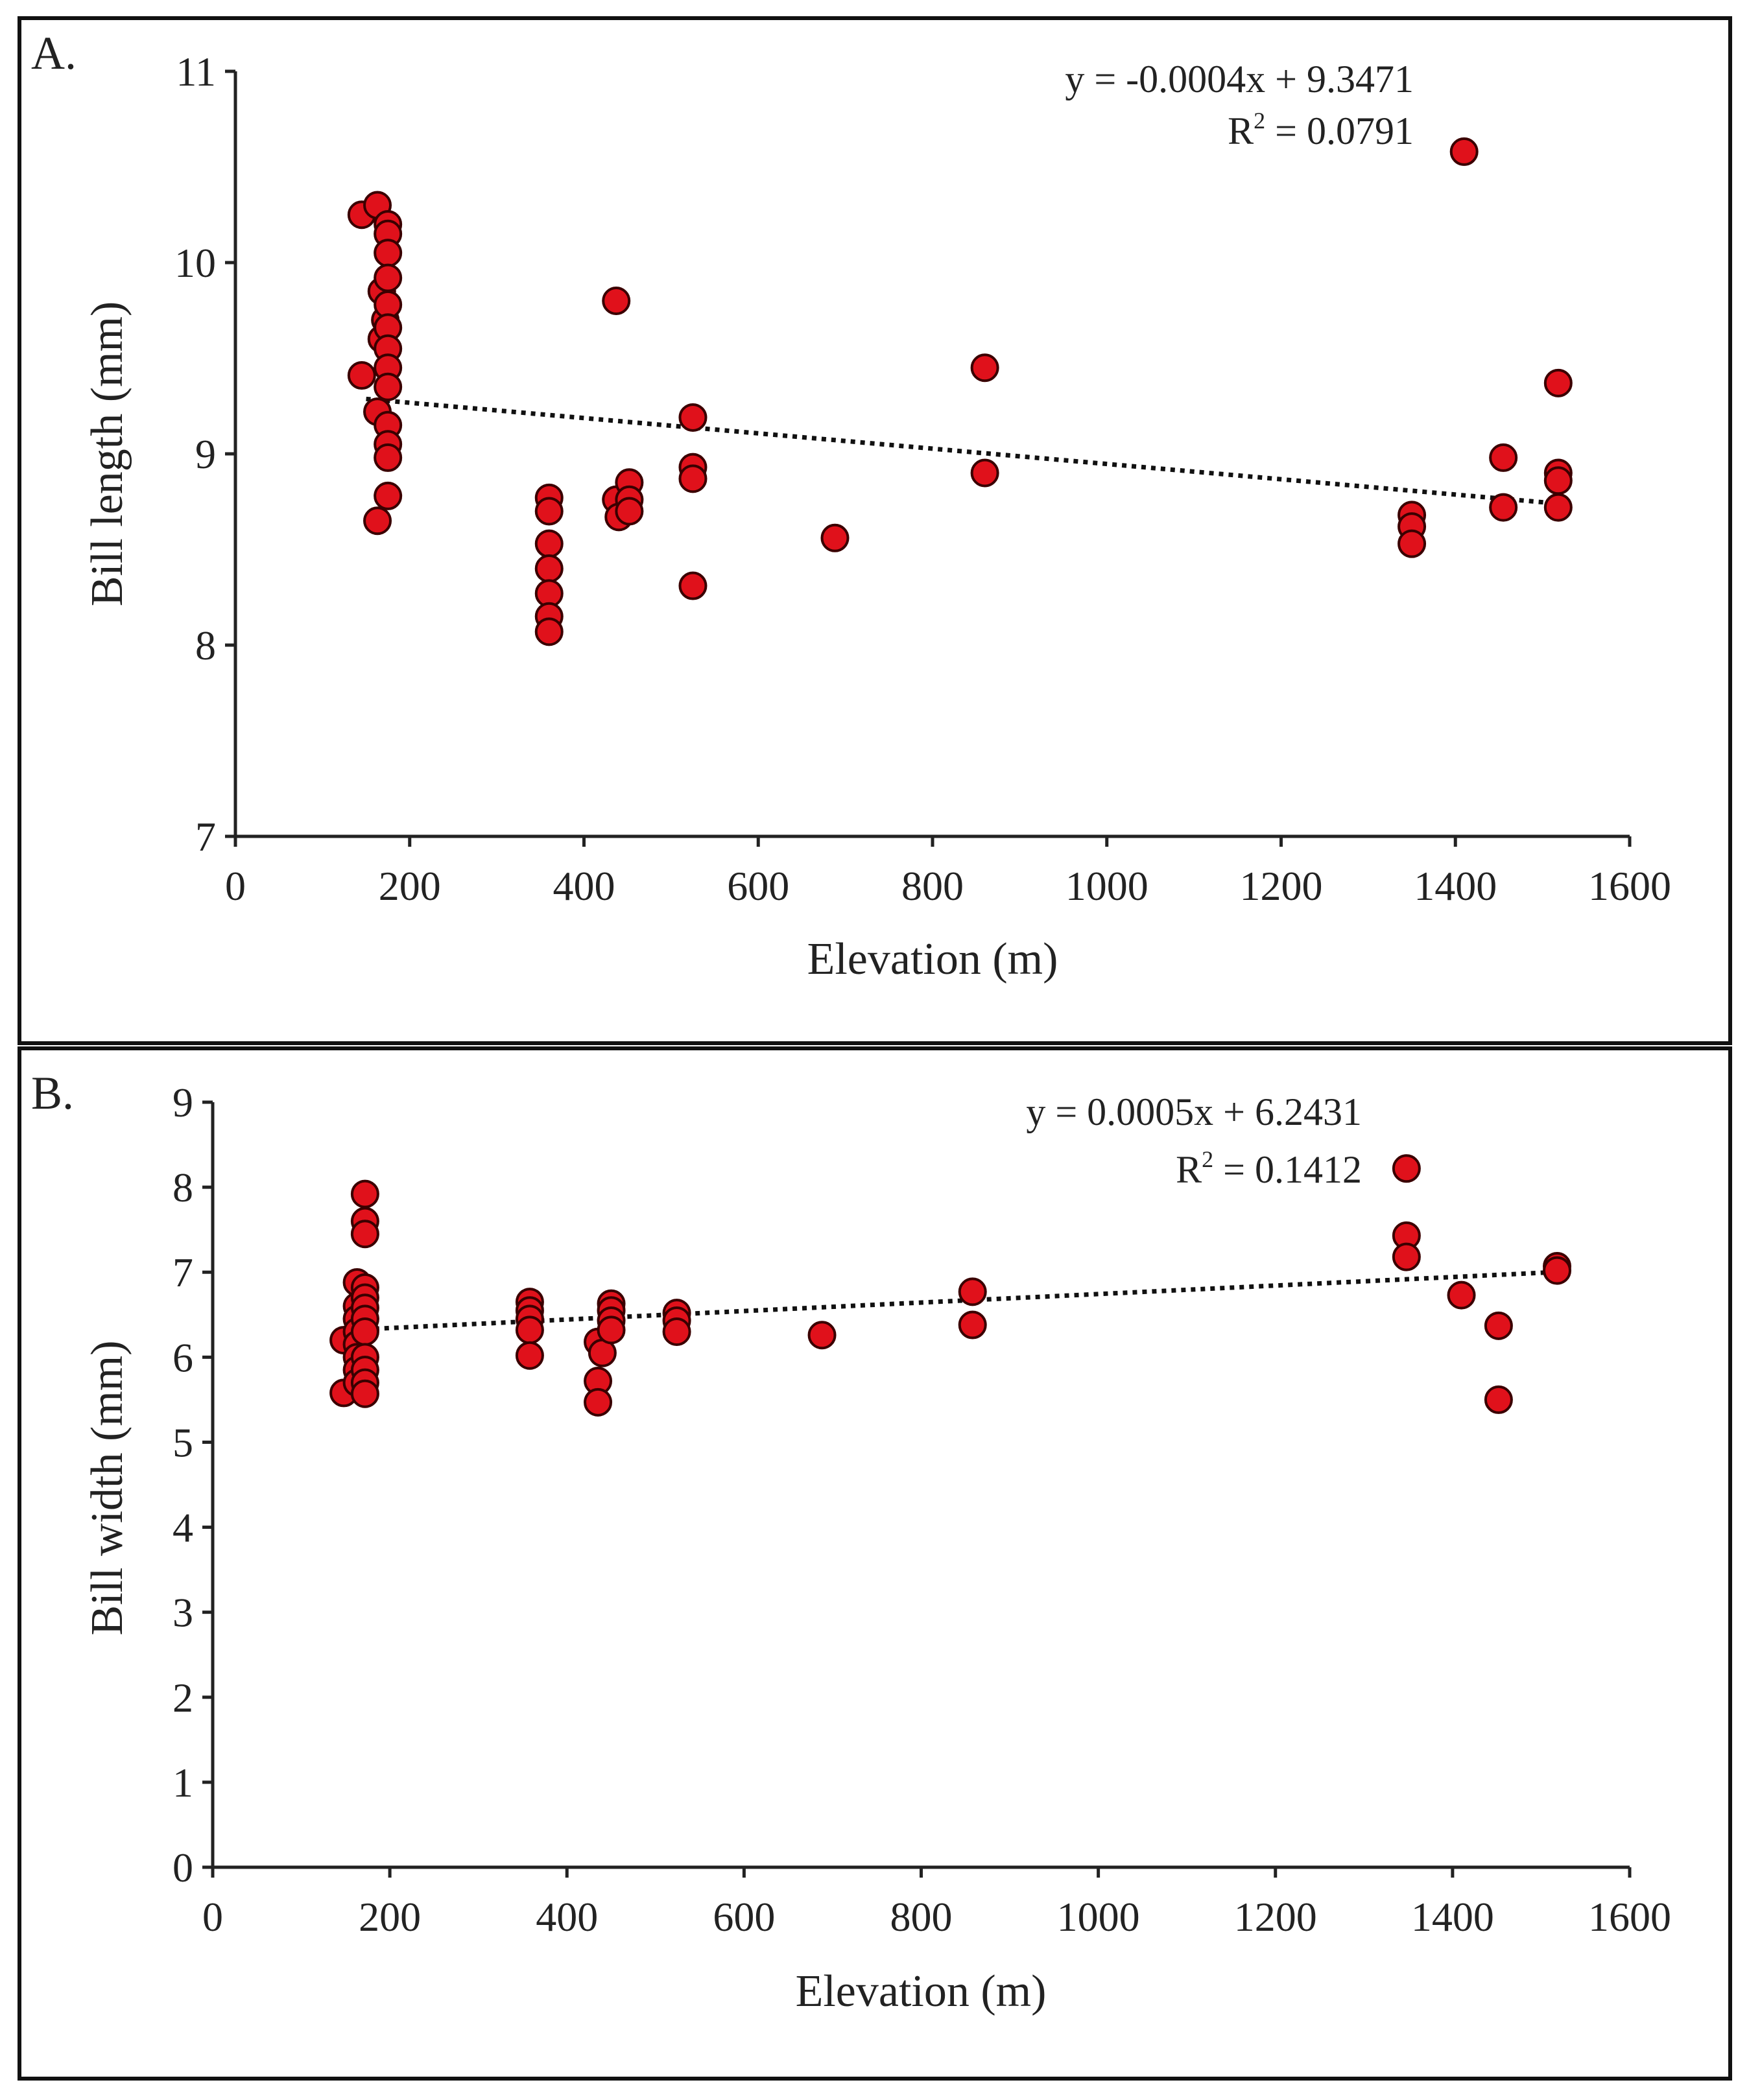 This screenshot has width=1749, height=2100. What do you see at coordinates (744, 1917) in the screenshot?
I see `panel-b-x-tick-label: 600` at bounding box center [744, 1917].